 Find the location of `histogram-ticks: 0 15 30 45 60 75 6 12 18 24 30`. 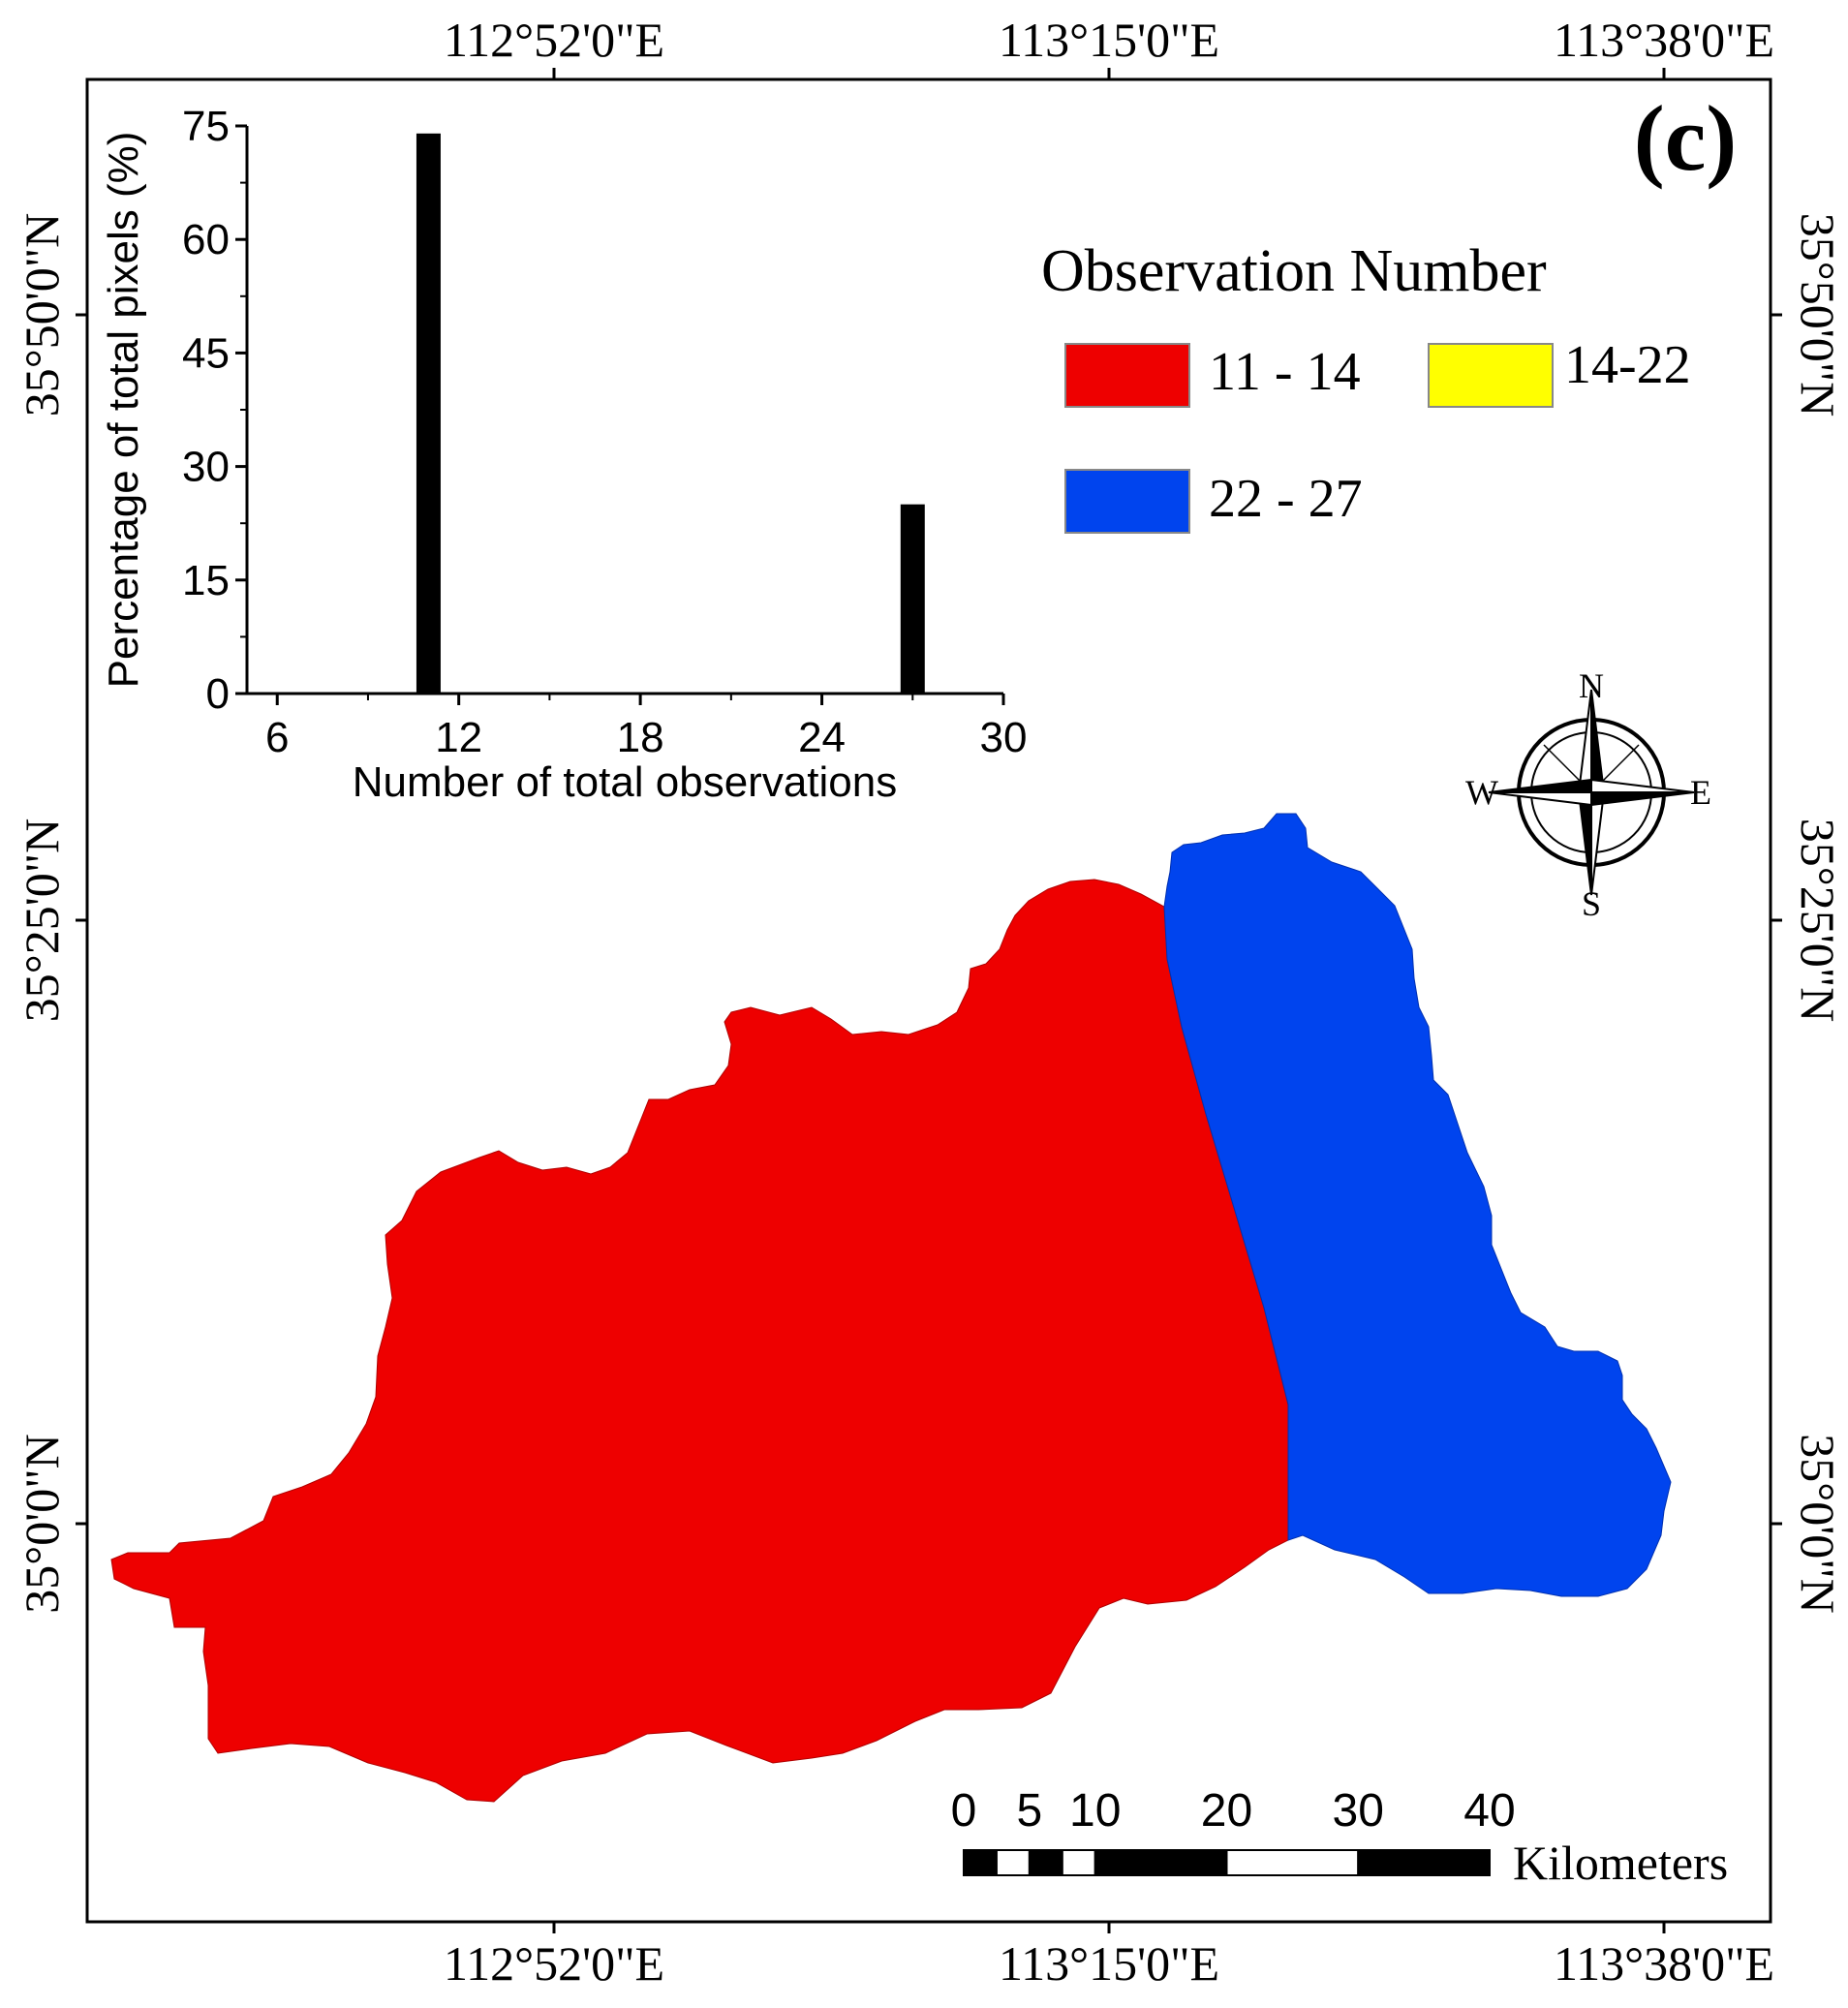

histogram-ticks: 0 15 30 45 60 75 6 12 18 24 30 is located at coordinates (605, 432).